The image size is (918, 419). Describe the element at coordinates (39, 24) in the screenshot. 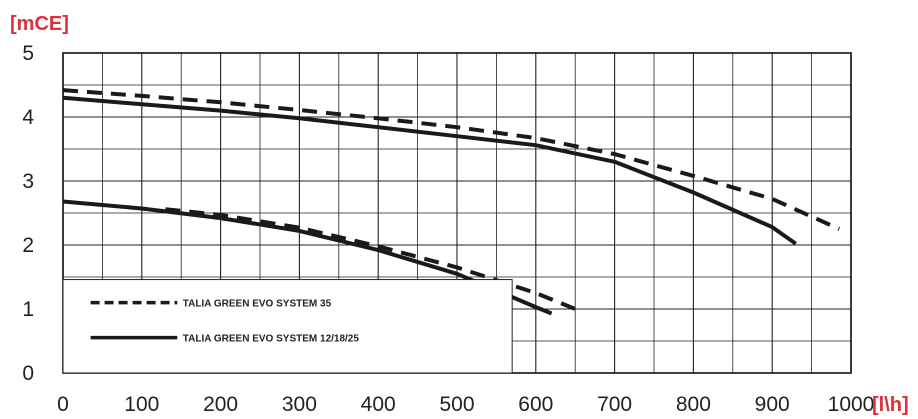

I see `y-axis-unit-label: [mCE]` at that location.